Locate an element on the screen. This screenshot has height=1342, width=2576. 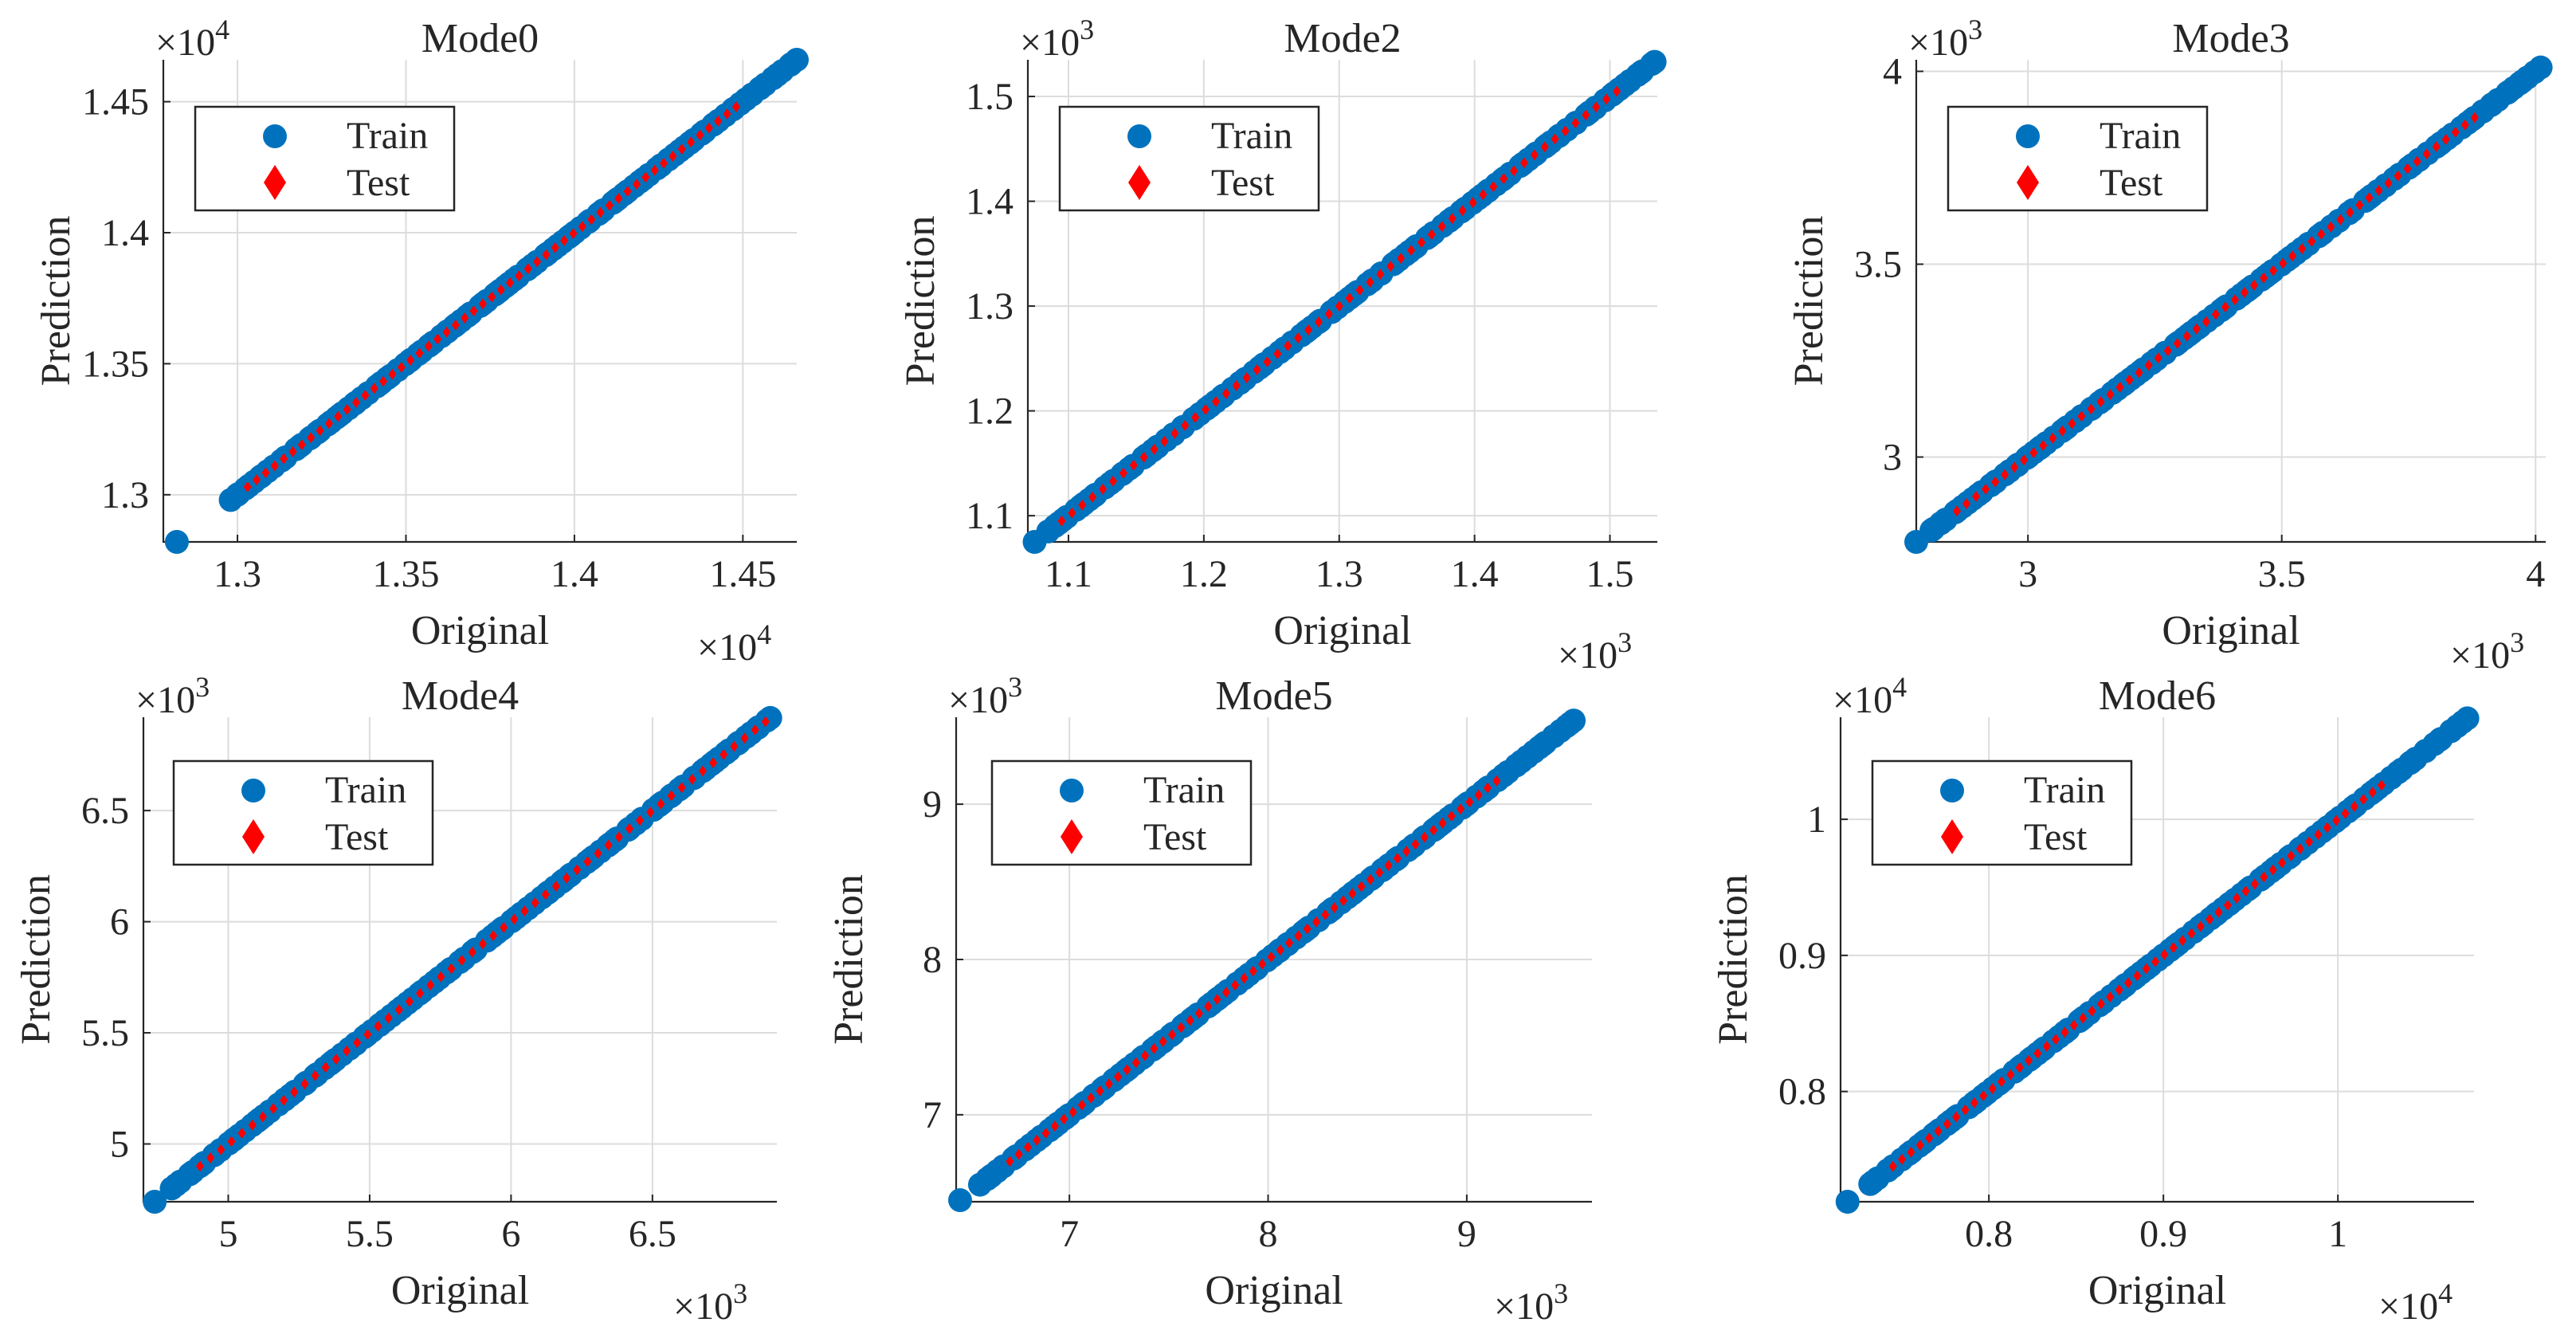
x-tick-label: 9 is located at coordinates (1466, 1234).